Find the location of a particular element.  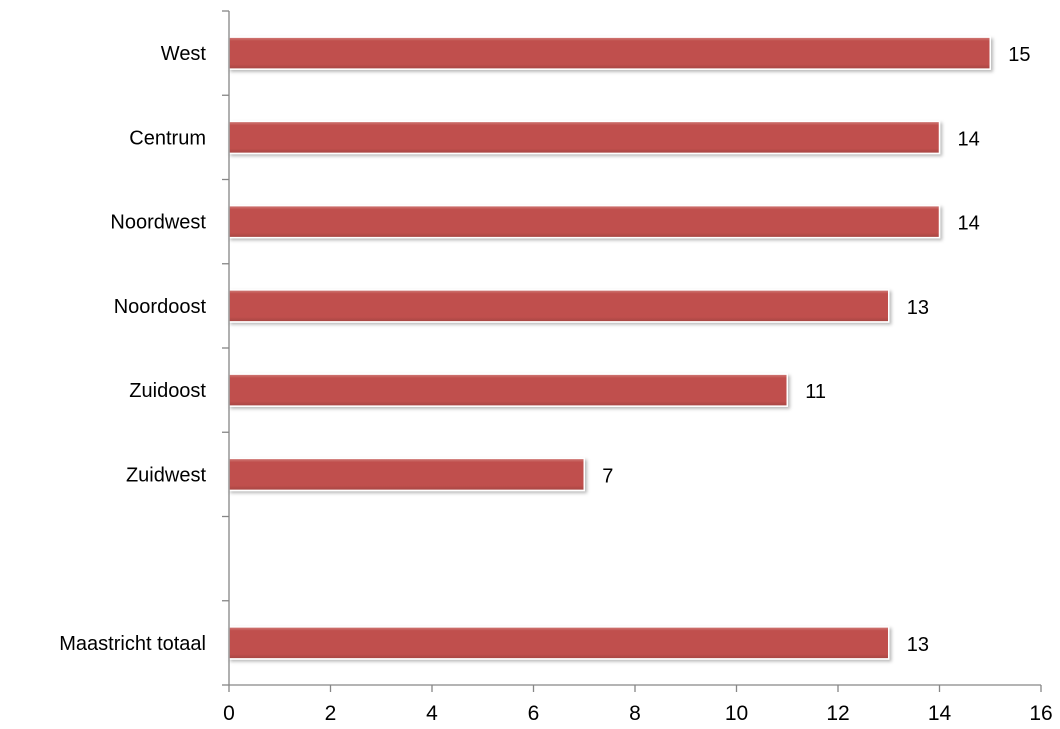

x-tick-label: 16 is located at coordinates (1040, 713).